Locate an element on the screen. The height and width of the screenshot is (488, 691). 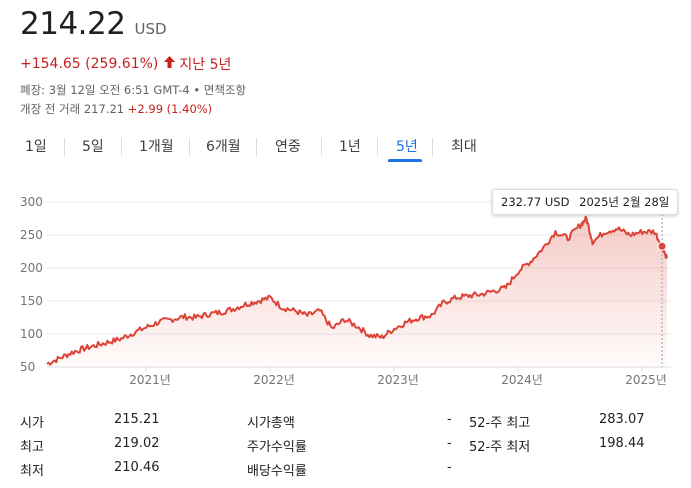
stat-label: 시가총액 is located at coordinates (271, 423).